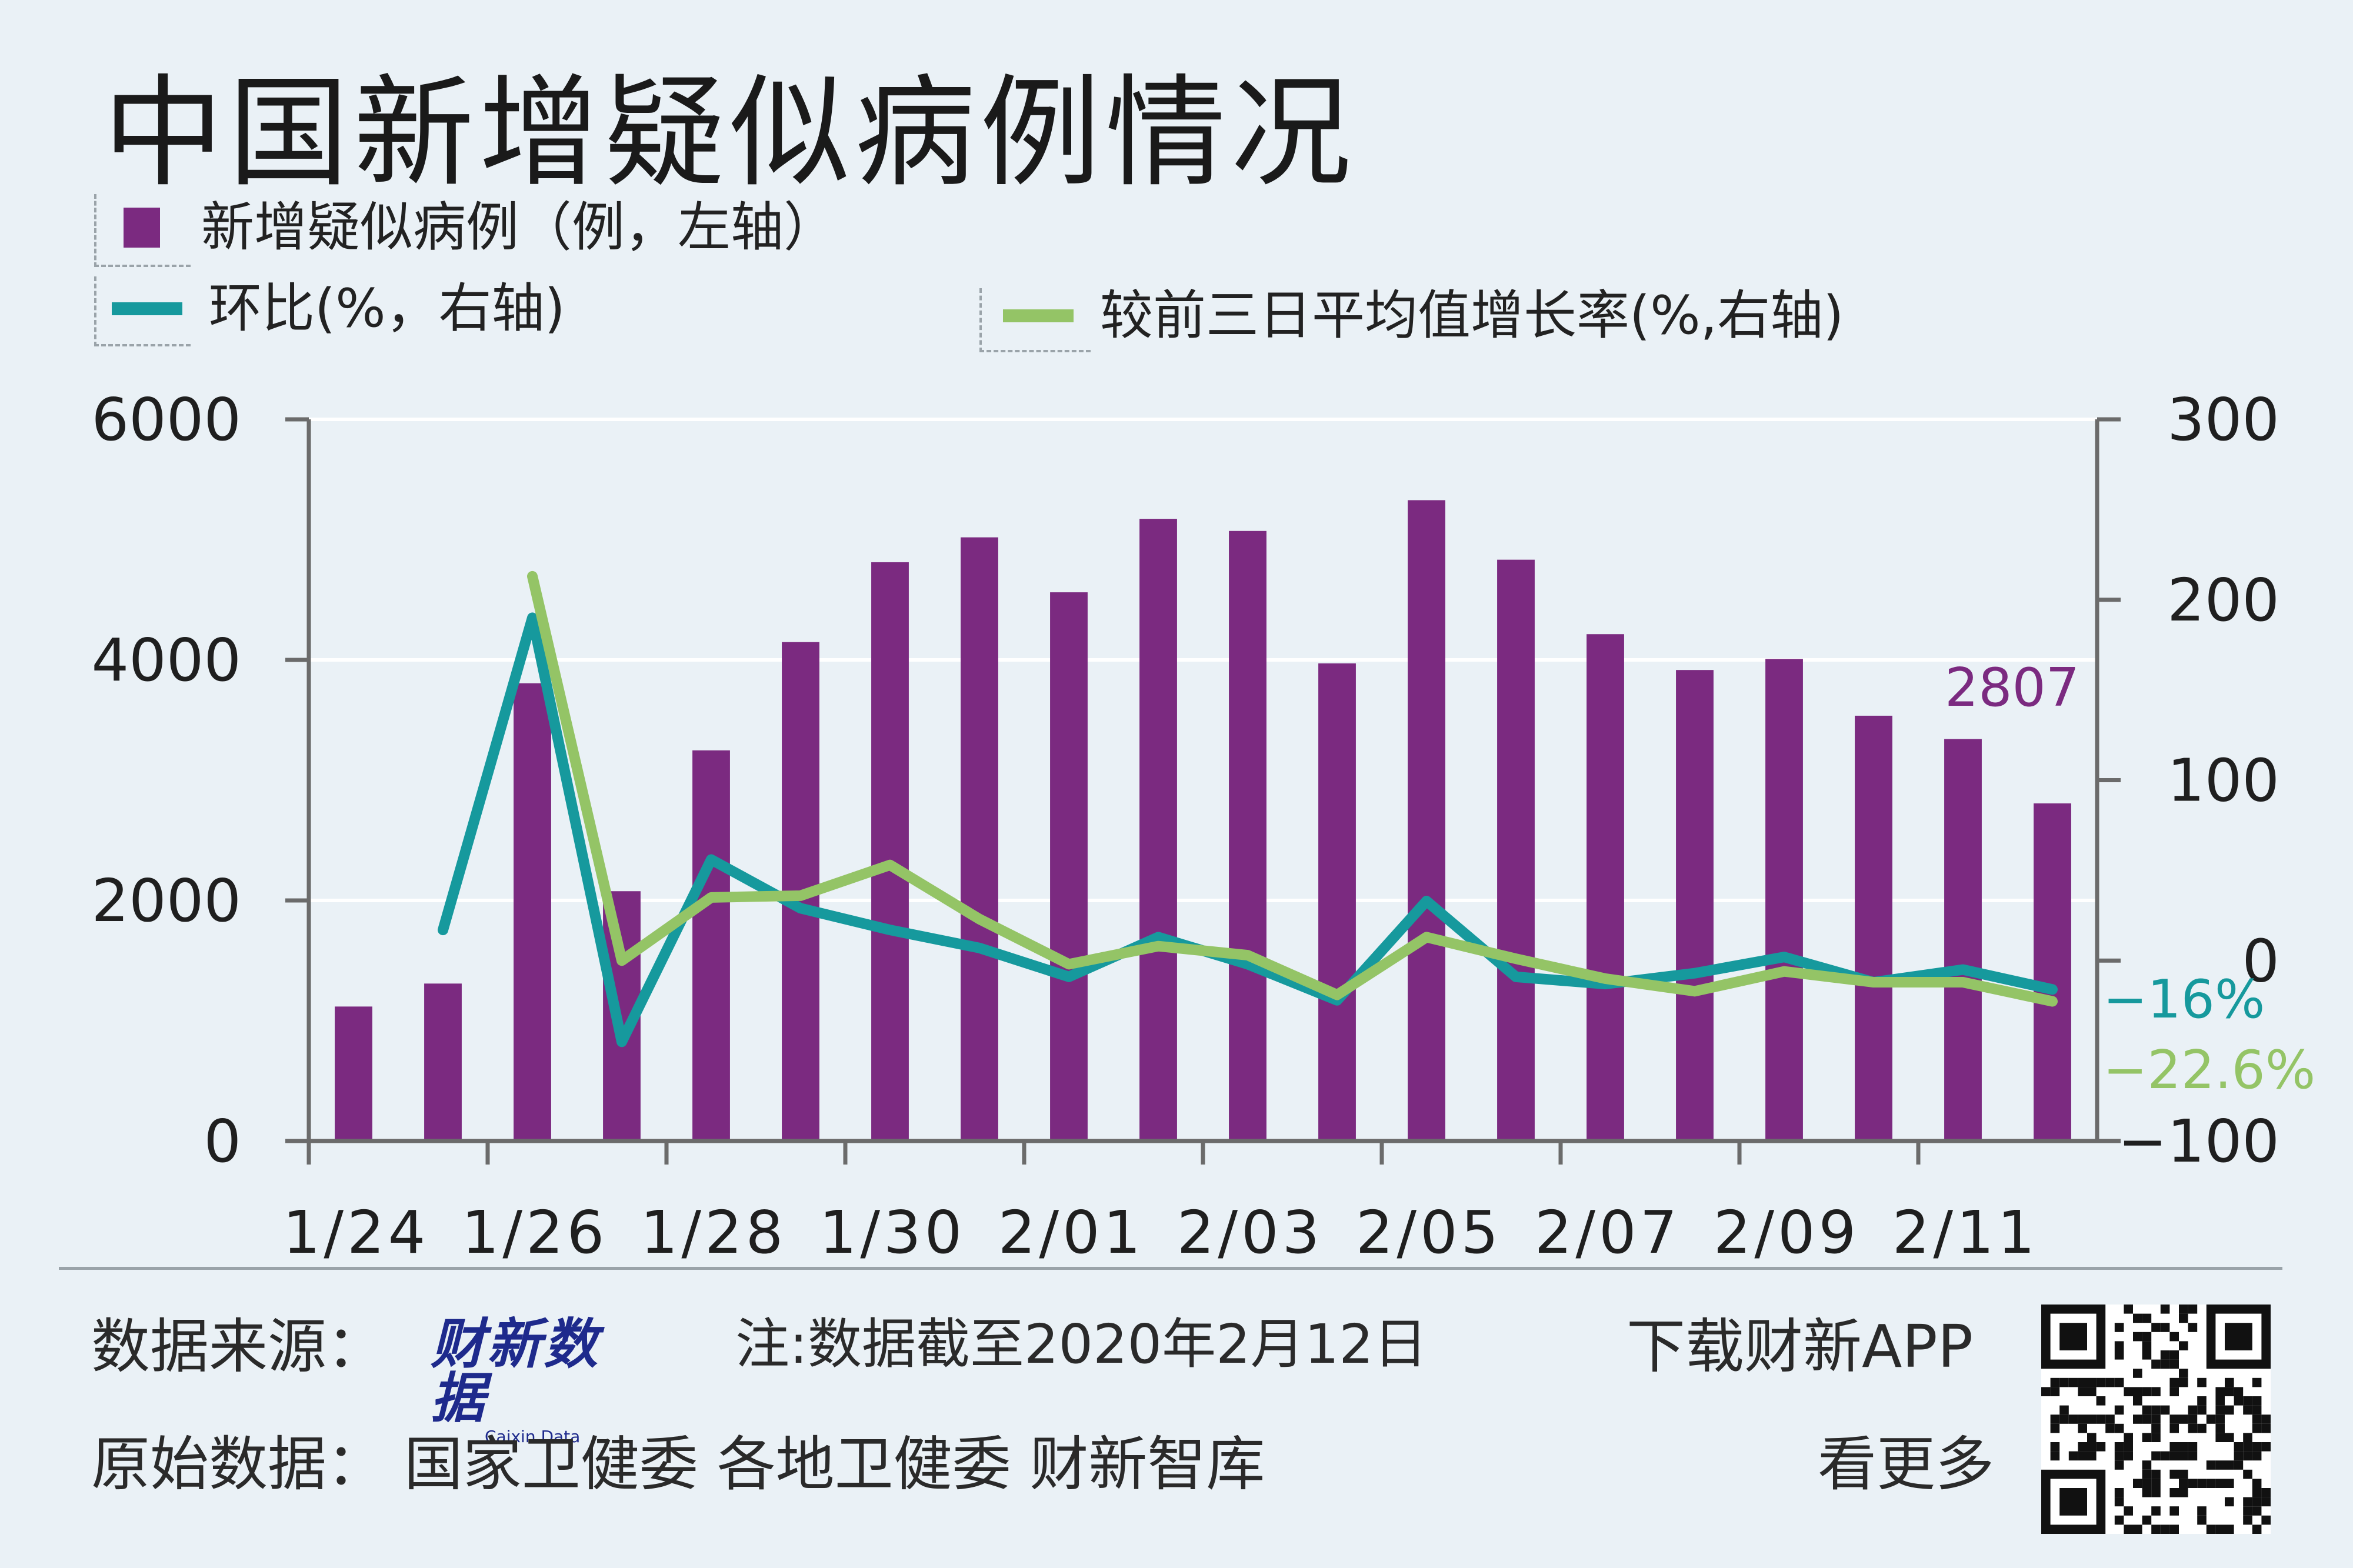 This screenshot has width=2353, height=1568. Describe the element at coordinates (2199, 1141) in the screenshot. I see `y-right-tick-label: −100` at that location.